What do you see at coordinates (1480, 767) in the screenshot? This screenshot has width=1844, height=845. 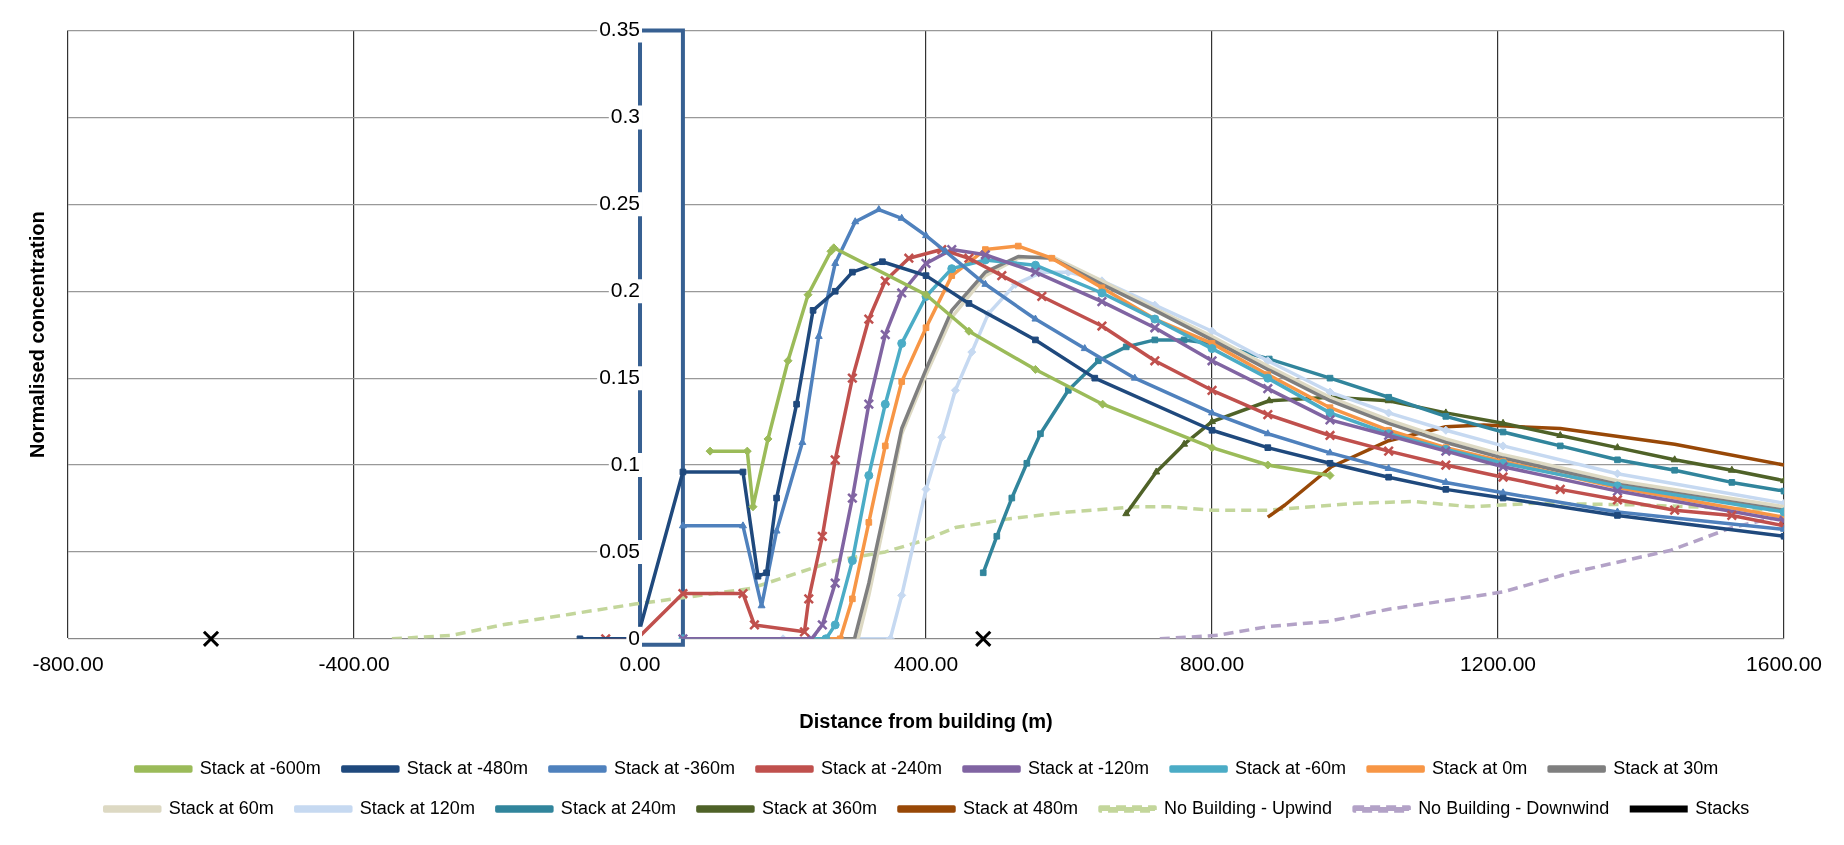 I see `legend-label: Stack at 0m` at bounding box center [1480, 767].